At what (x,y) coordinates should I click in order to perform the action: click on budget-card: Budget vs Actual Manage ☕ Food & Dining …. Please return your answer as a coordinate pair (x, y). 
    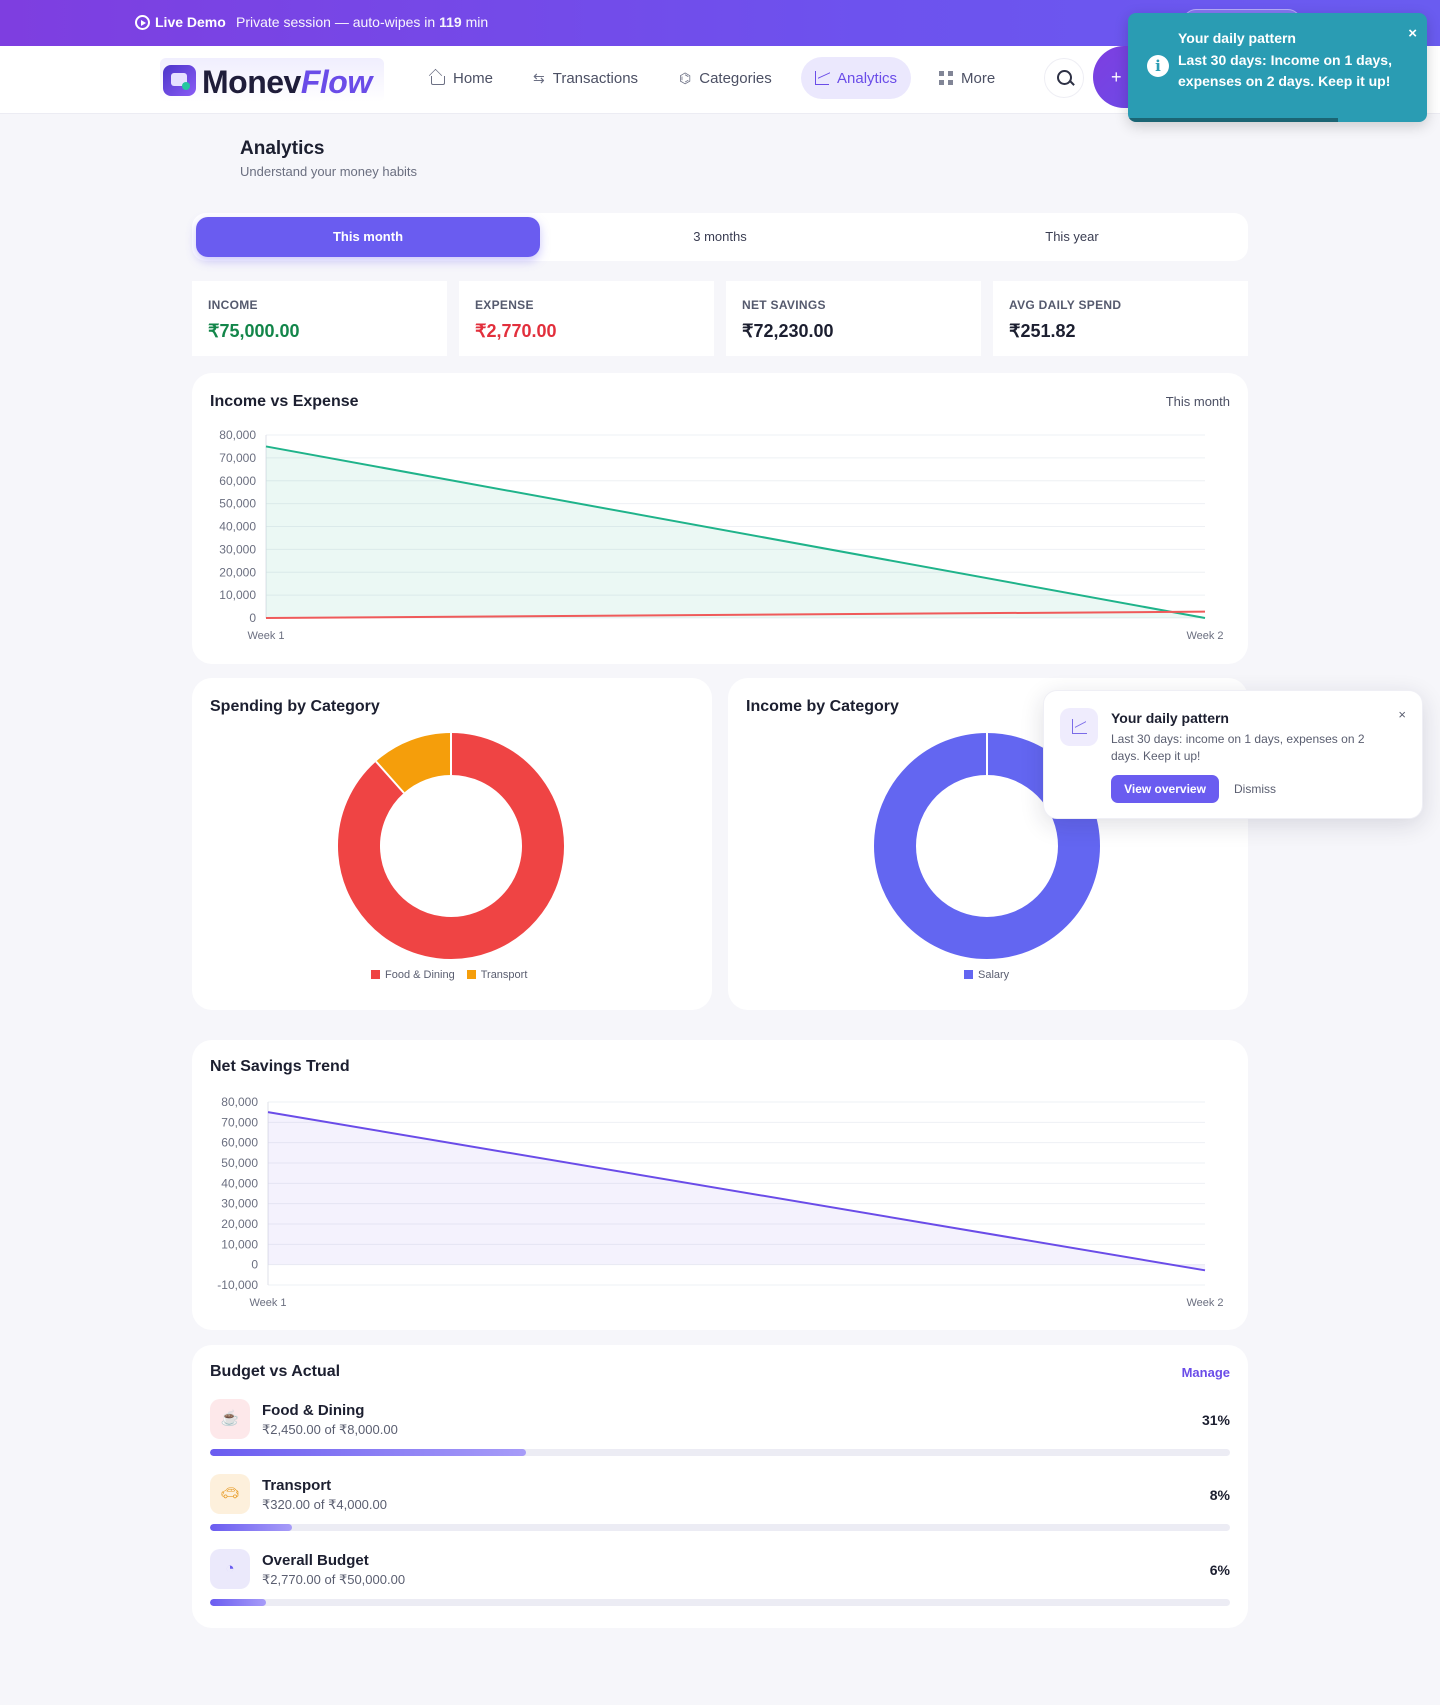
    Looking at the image, I should click on (720, 1486).